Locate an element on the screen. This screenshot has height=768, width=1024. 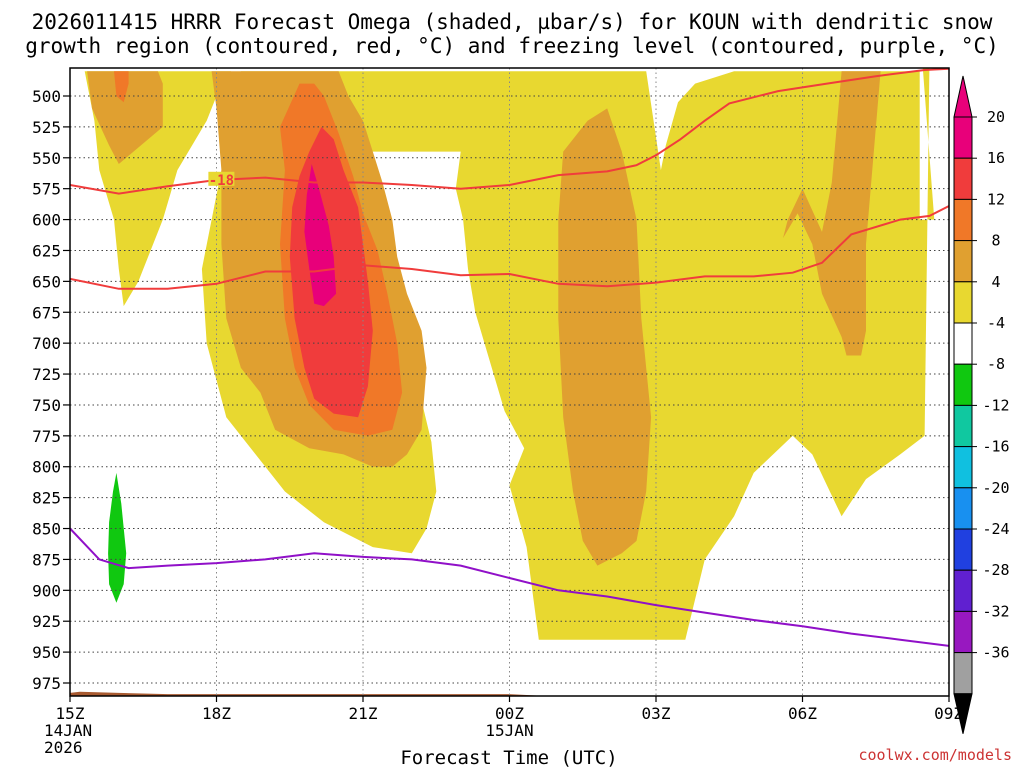
colorbar-max-arrow is located at coordinates (963, 96).